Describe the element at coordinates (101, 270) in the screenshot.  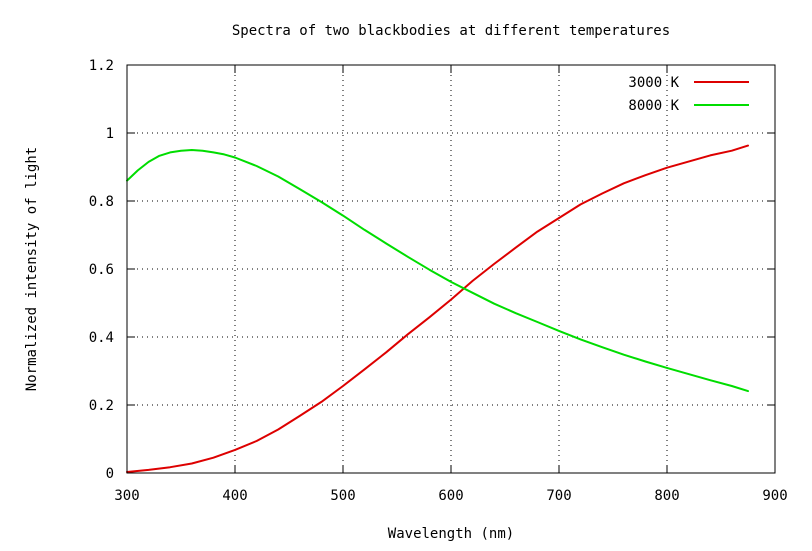
I see `y-tick-label: 0.6` at that location.